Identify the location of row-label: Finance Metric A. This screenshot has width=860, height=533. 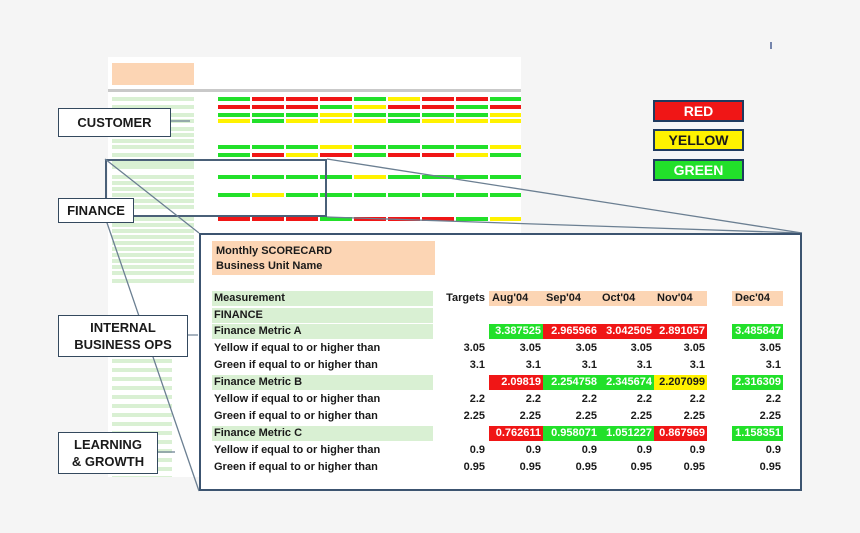
(322, 331).